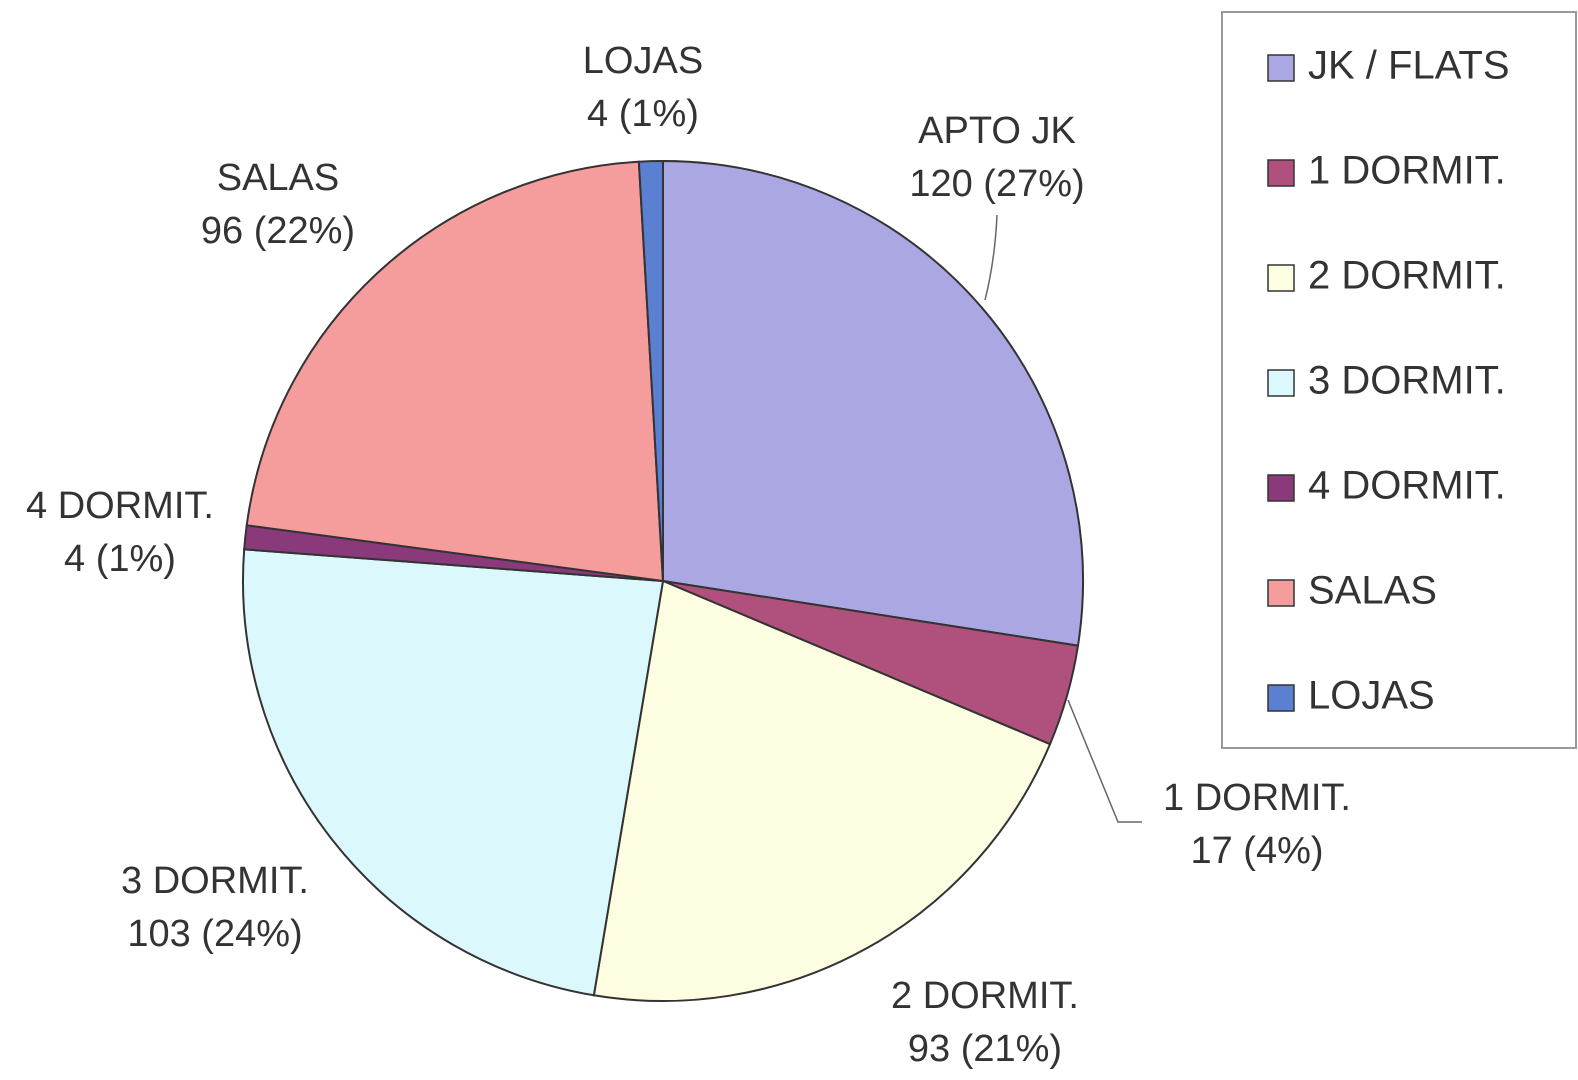  Describe the element at coordinates (1407, 171) in the screenshot. I see `legend-label: 1 DORMIT.` at that location.